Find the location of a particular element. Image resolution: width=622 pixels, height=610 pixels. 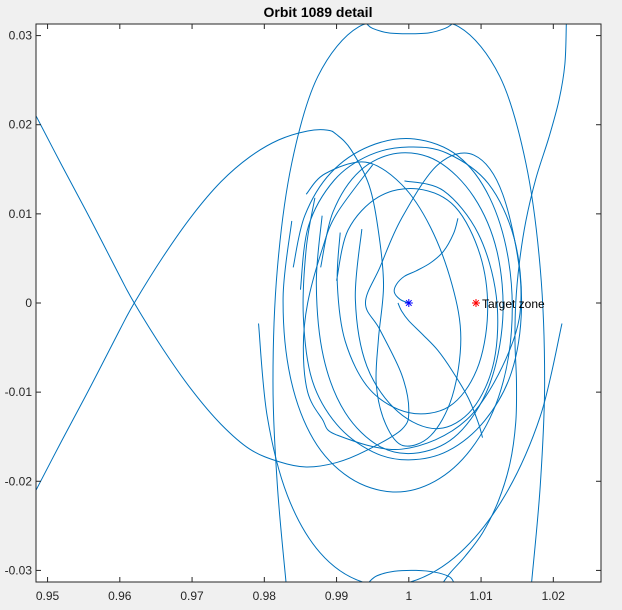

chart-title: Orbit 1089 detail is located at coordinates (318, 12).